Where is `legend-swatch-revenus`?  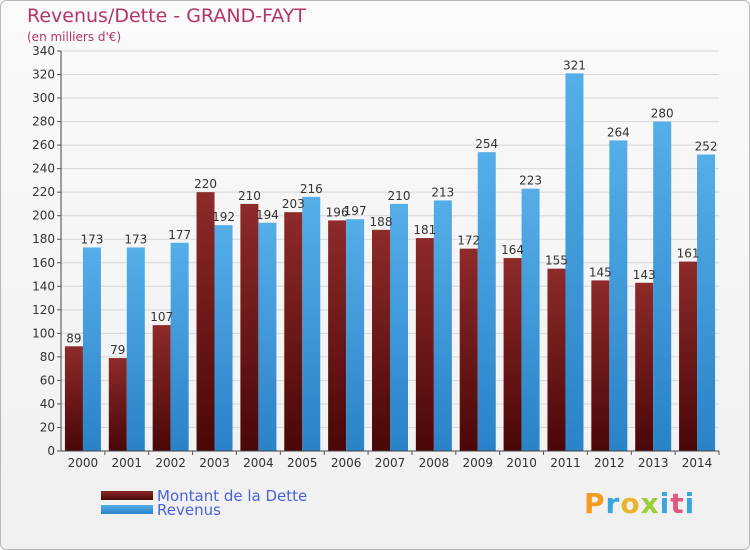 legend-swatch-revenus is located at coordinates (127, 509).